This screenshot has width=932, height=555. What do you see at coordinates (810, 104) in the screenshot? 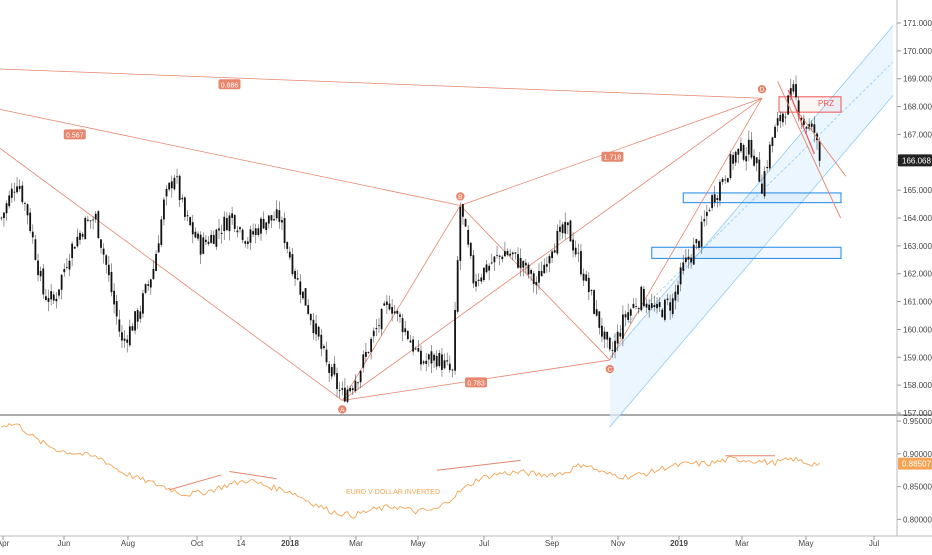
I see `zone-PRZ` at bounding box center [810, 104].